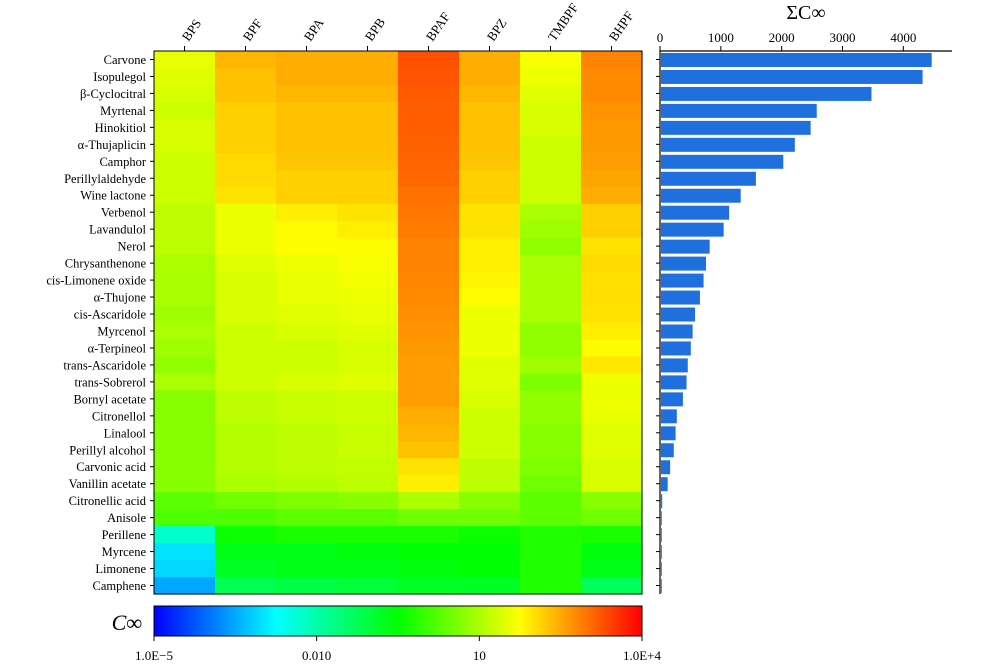 This screenshot has width=991, height=667. What do you see at coordinates (111, 467) in the screenshot?
I see `heatmap-row-label: Carvonic acid` at bounding box center [111, 467].